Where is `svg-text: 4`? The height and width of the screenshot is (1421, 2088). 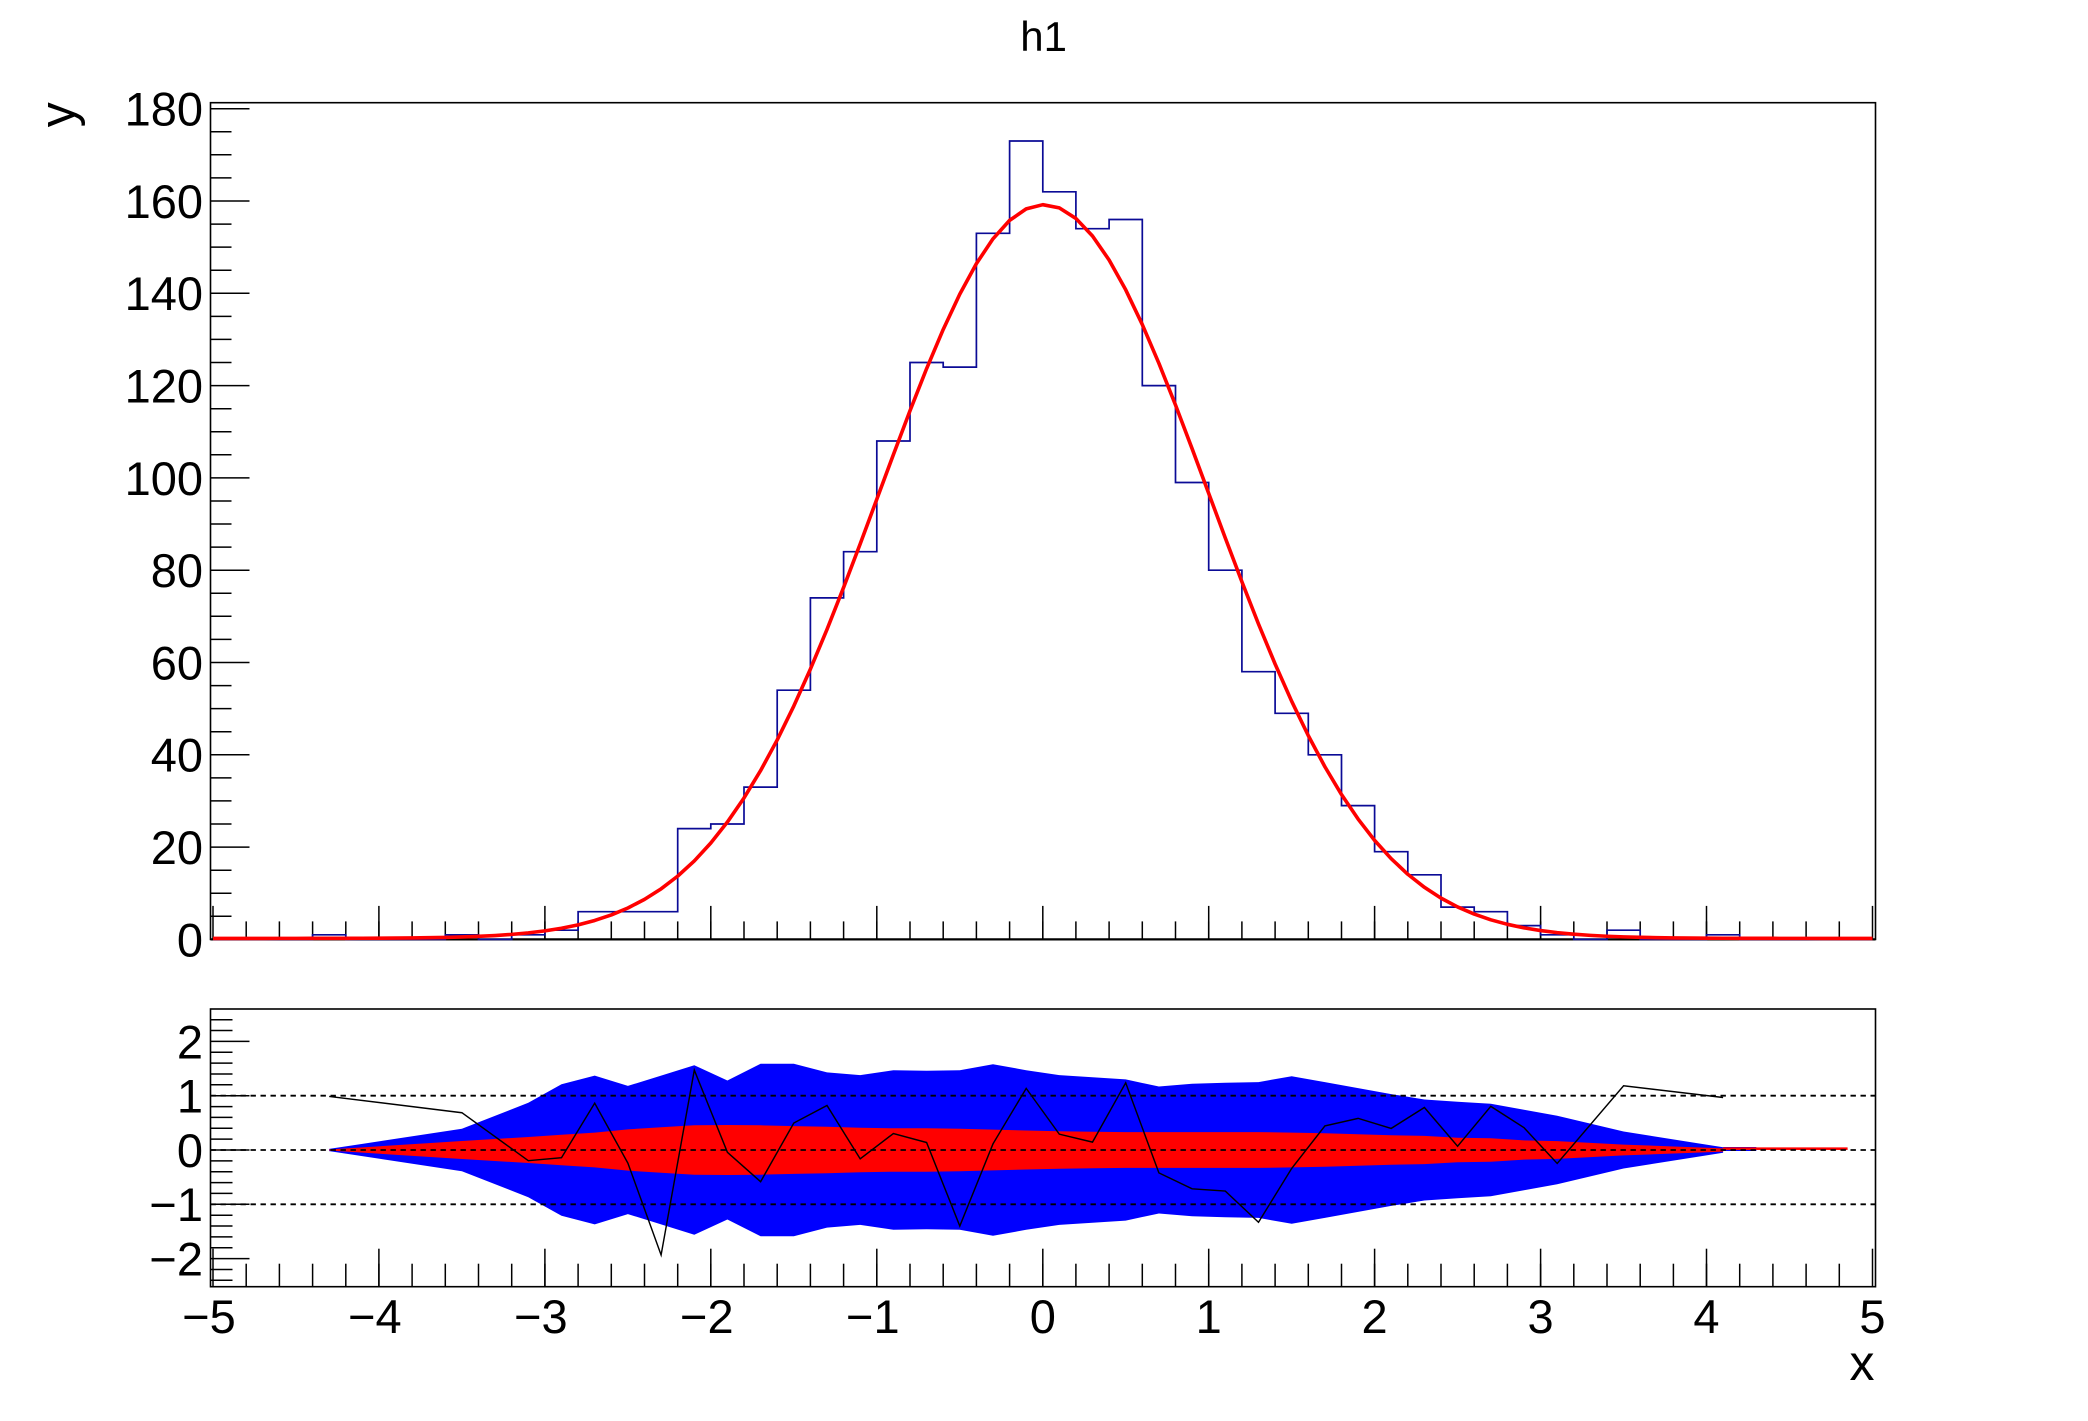 svg-text: 4 is located at coordinates (1706, 1316).